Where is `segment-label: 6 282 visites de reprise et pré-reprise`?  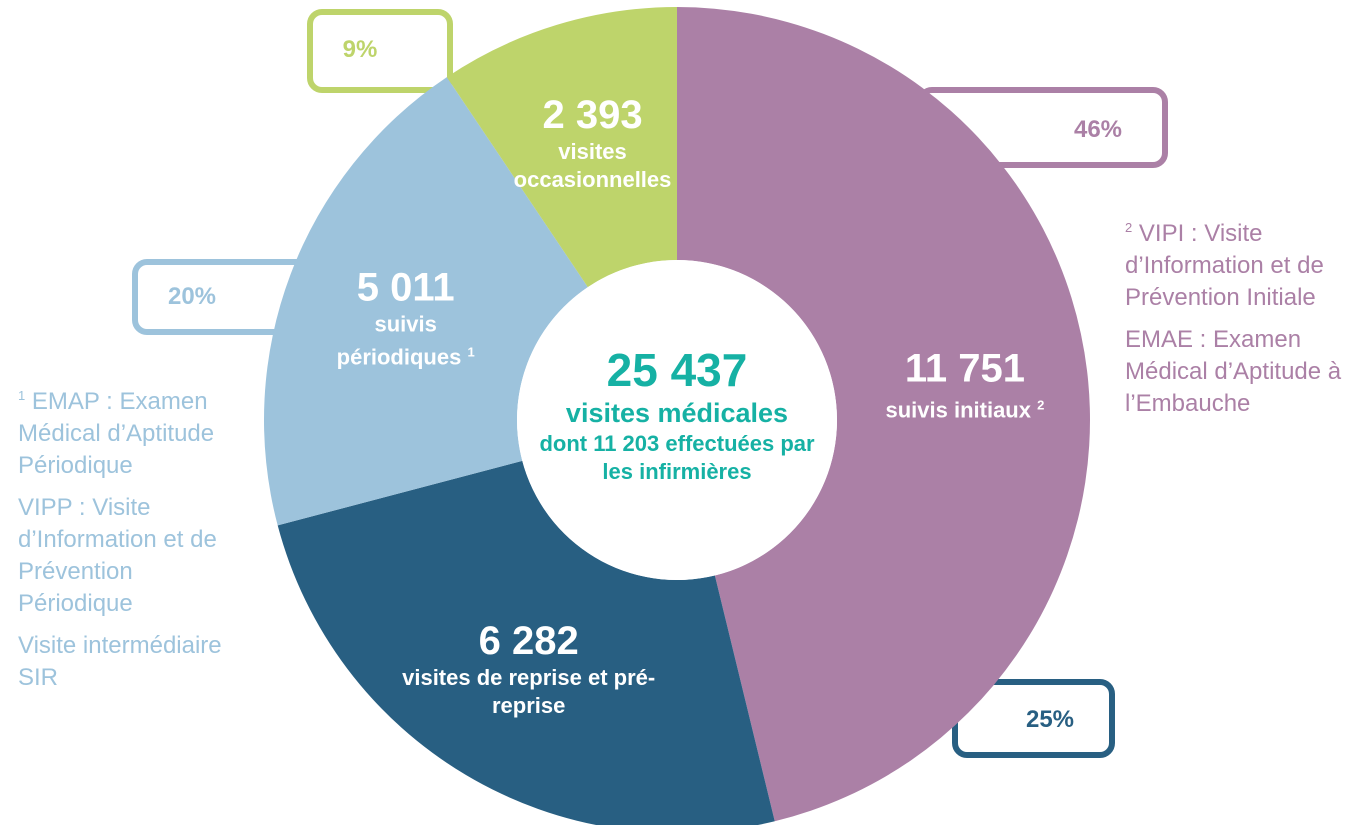
segment-label: 6 282 visites de reprise et pré-reprise is located at coordinates (529, 669).